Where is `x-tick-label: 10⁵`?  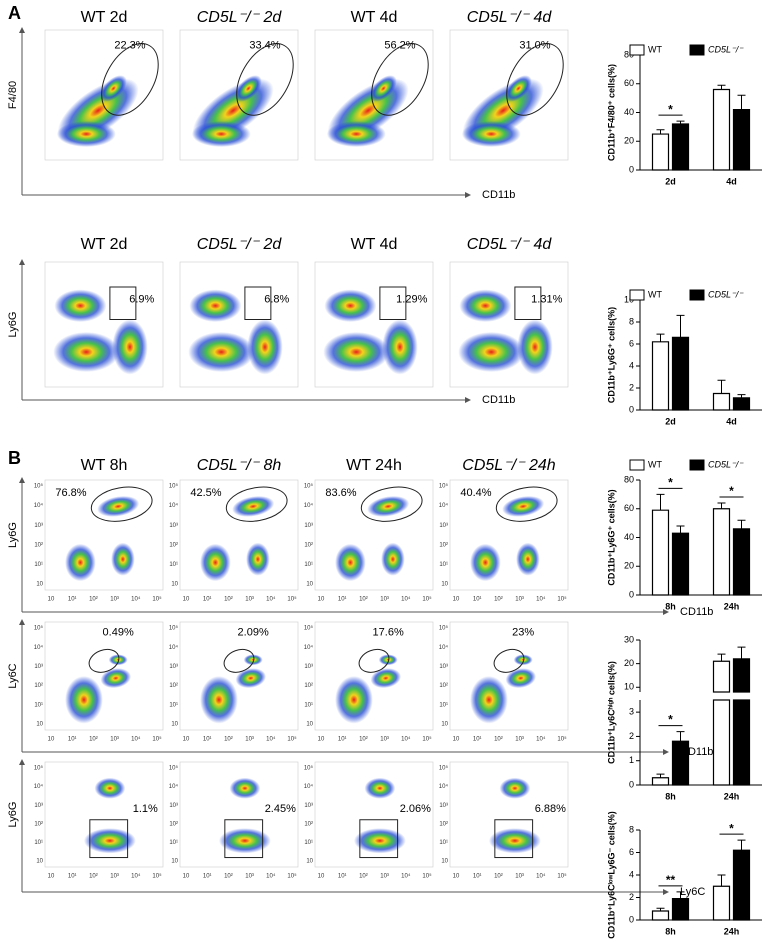 x-tick-label: 10⁵ is located at coordinates (157, 739).